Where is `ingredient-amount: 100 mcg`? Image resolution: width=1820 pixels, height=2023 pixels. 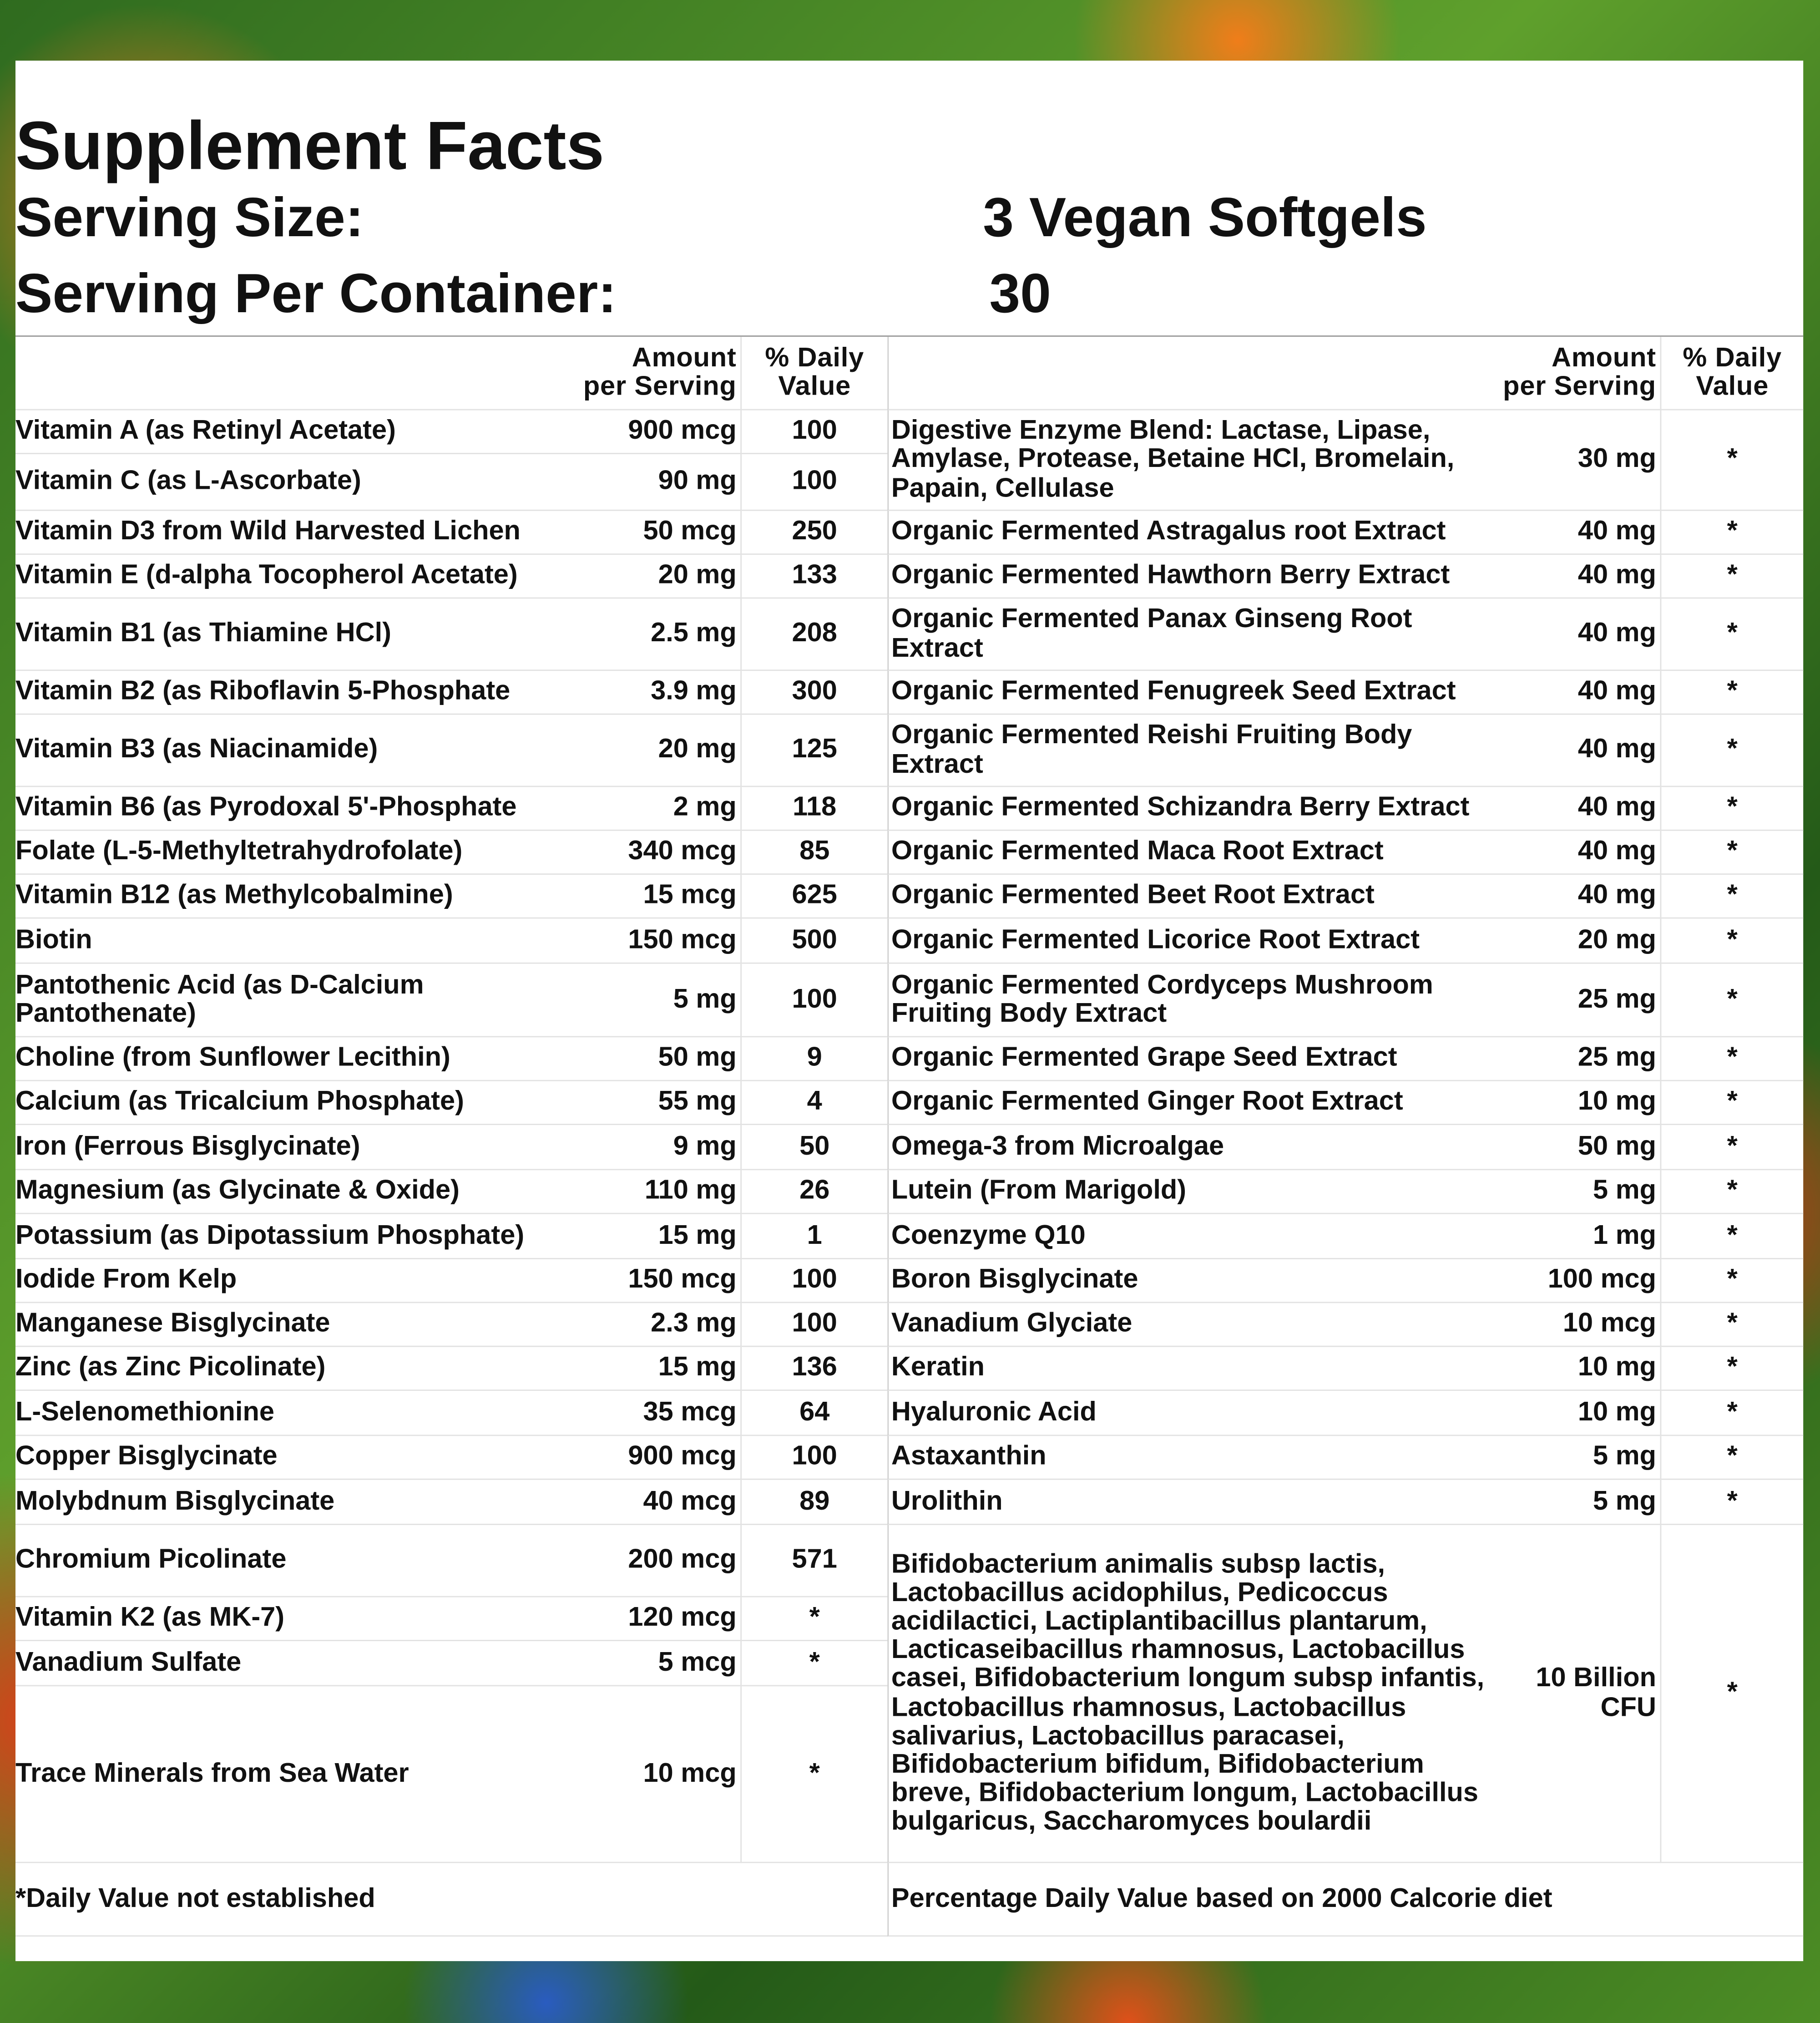
ingredient-amount: 100 mcg is located at coordinates (1579, 1281).